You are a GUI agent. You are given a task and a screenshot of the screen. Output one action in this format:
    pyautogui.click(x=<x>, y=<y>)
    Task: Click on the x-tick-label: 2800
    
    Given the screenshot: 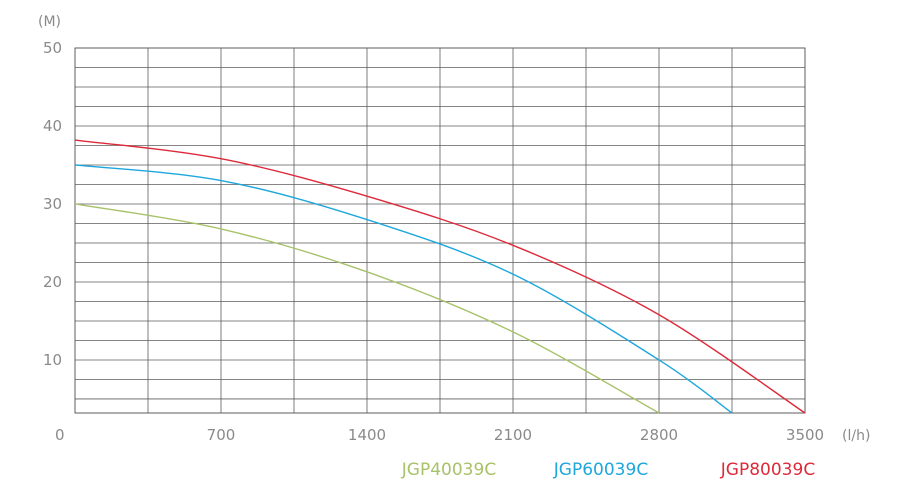 What is the action you would take?
    pyautogui.click(x=659, y=435)
    